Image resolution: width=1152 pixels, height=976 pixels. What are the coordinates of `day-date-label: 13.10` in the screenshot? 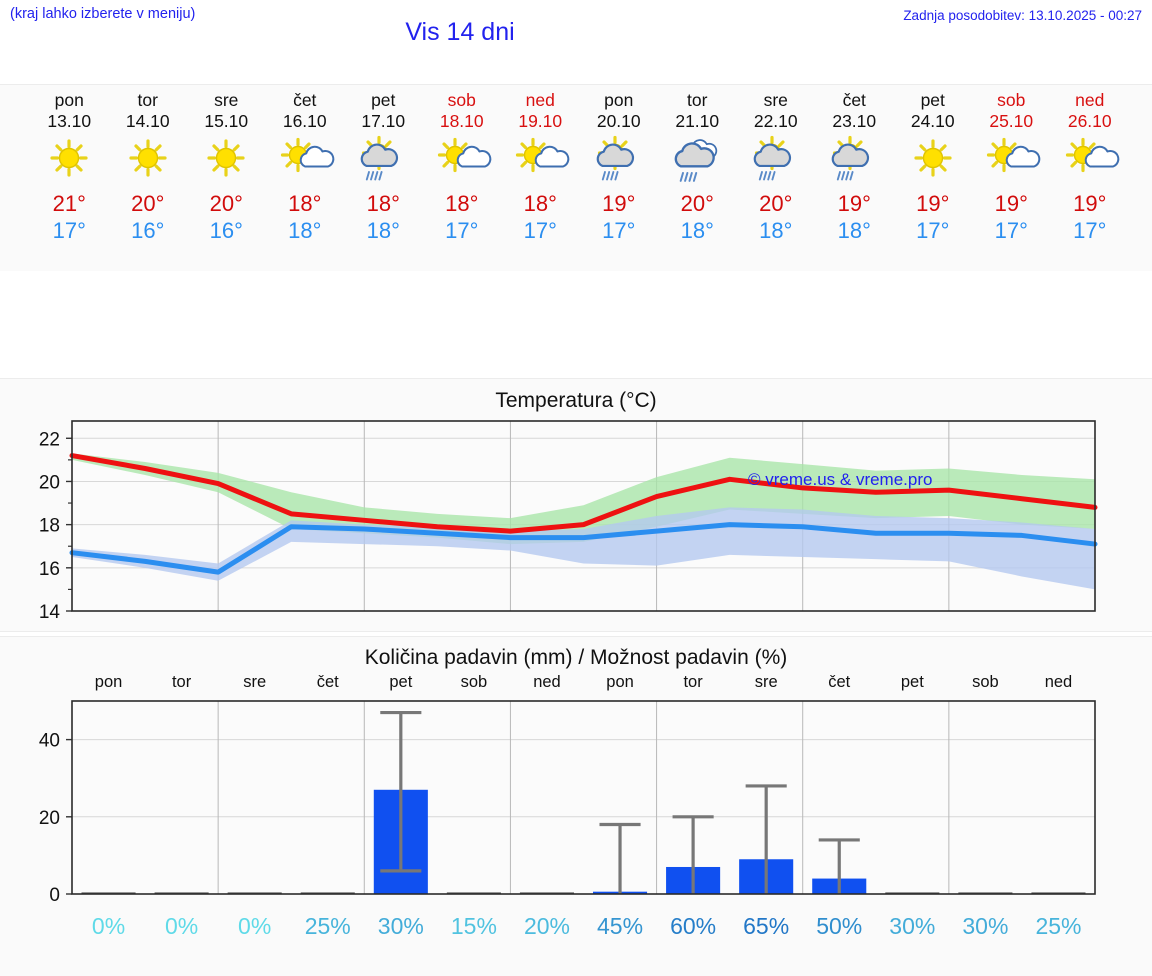 It's located at (69, 121).